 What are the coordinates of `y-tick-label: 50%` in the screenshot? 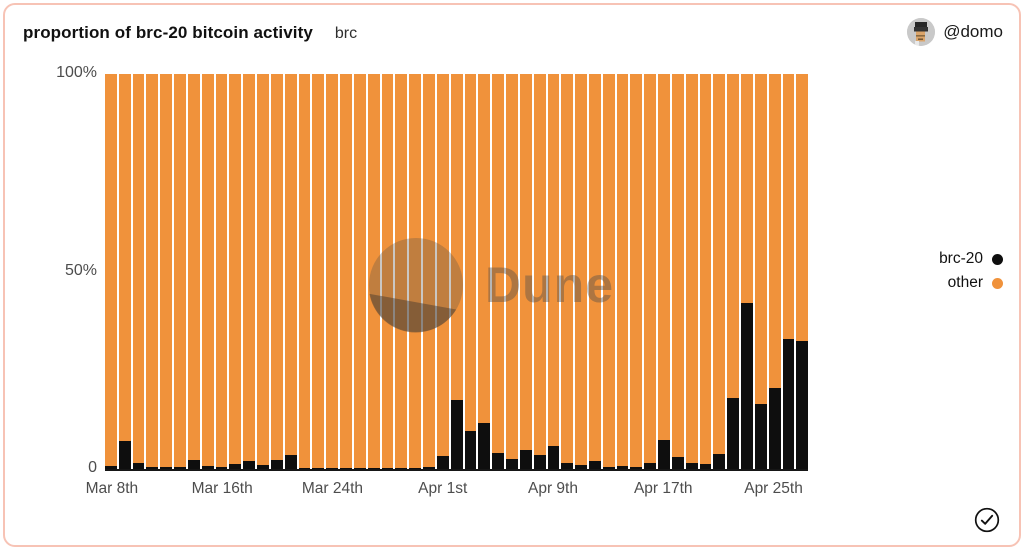 It's located at (80, 270).